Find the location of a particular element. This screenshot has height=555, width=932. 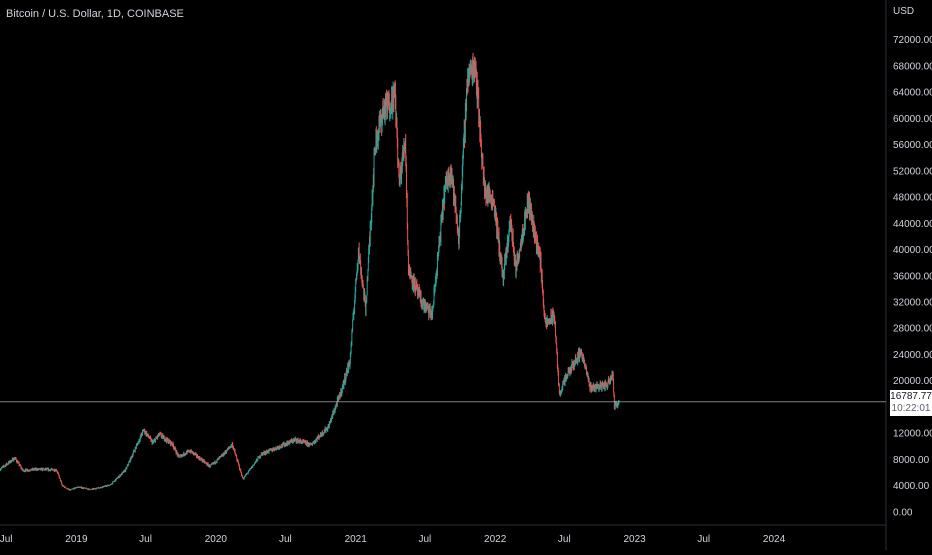

chart-title: Bitcoin / U.S. Dollar, 1D, COINBASE is located at coordinates (95, 14).